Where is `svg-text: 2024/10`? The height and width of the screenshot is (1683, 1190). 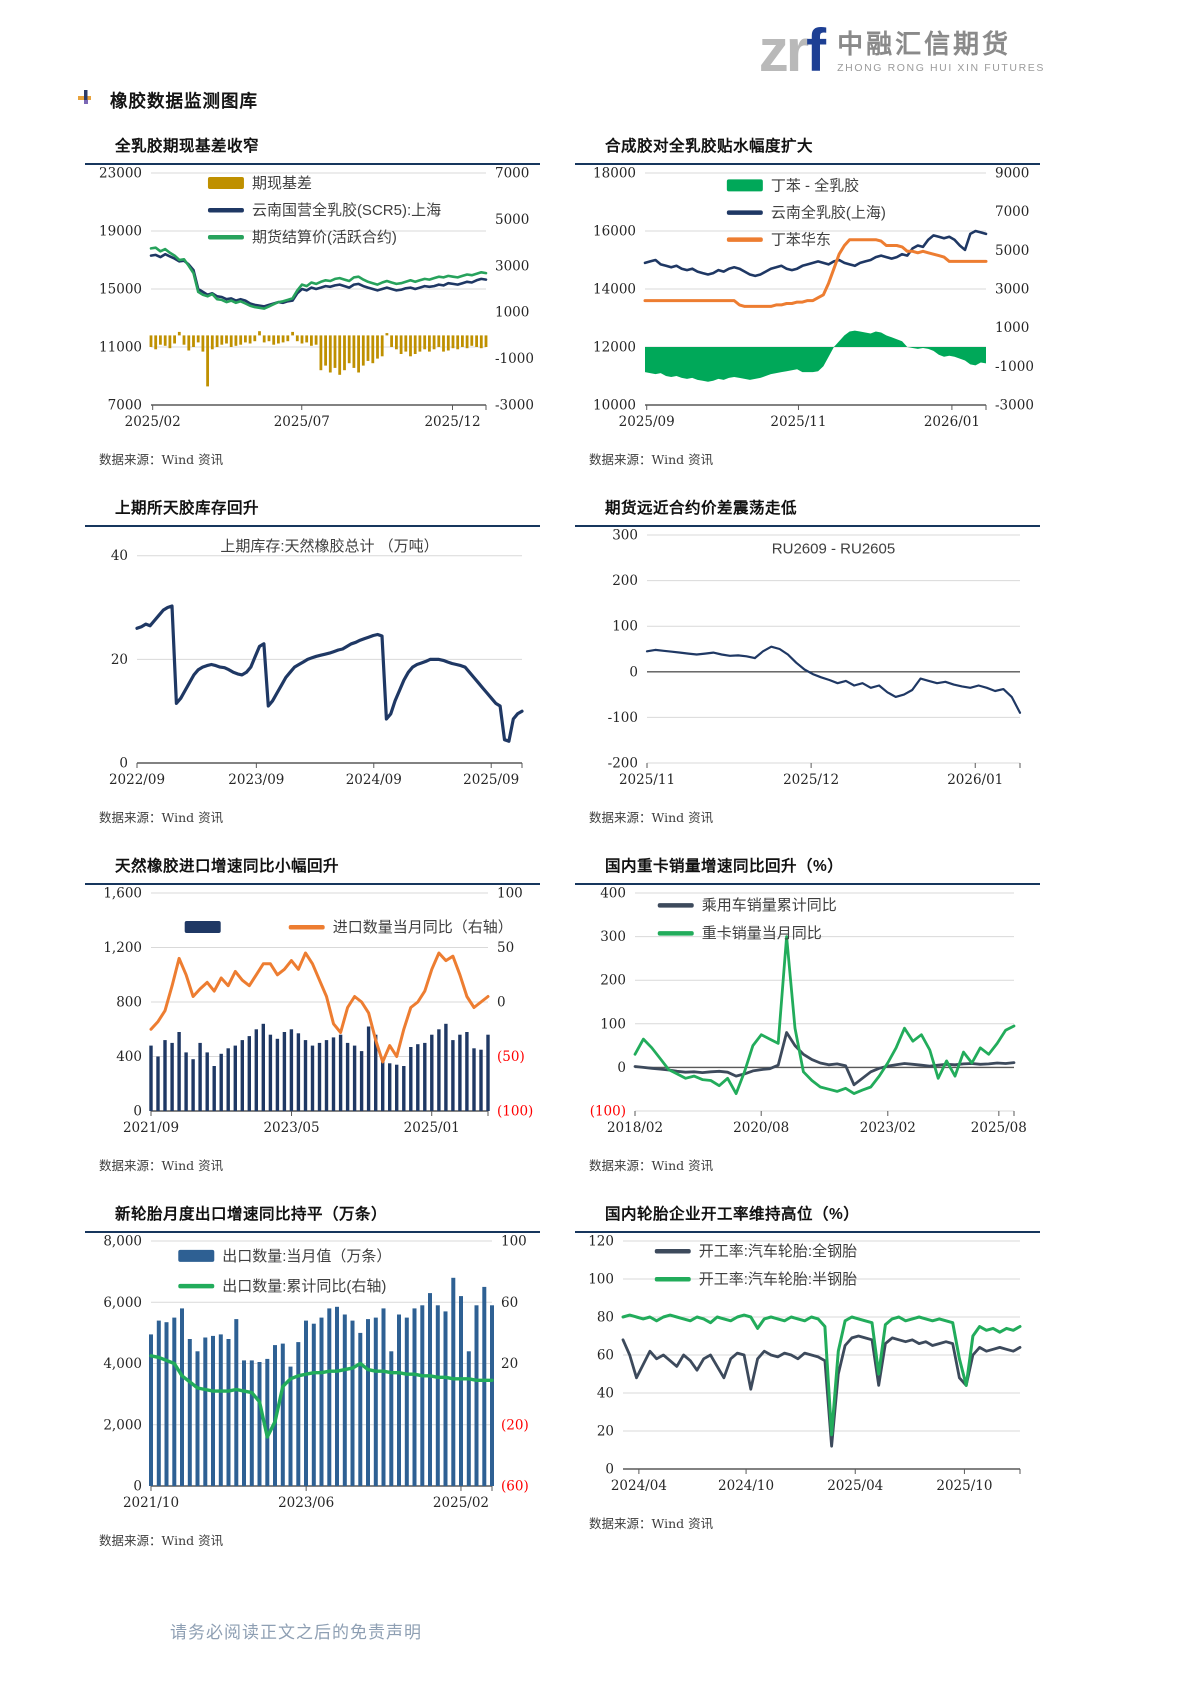 svg-text: 2024/10 is located at coordinates (746, 1486).